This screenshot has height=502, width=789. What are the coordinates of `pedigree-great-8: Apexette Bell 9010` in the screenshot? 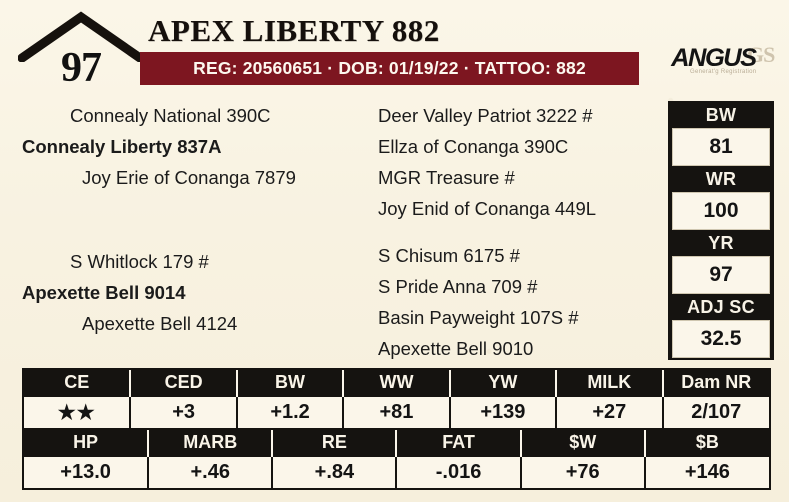 It's located at (456, 348).